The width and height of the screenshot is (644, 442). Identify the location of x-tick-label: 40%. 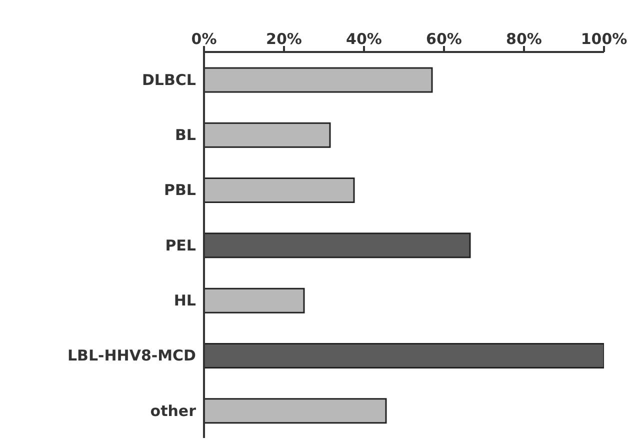
(364, 39).